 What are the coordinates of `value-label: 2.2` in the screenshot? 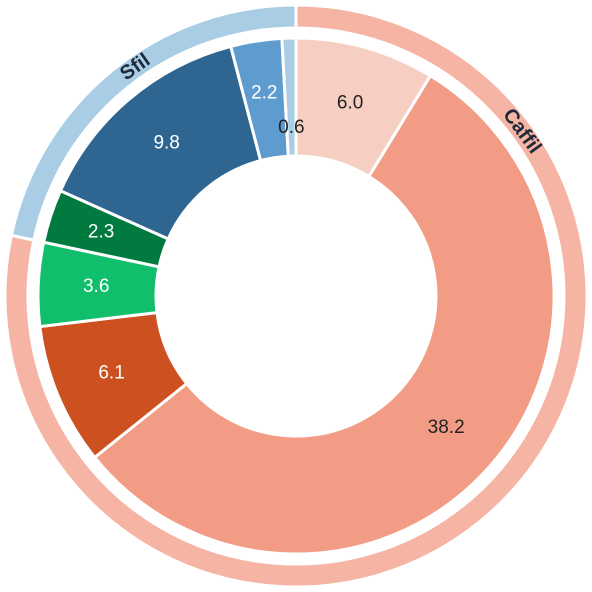 It's located at (264, 92).